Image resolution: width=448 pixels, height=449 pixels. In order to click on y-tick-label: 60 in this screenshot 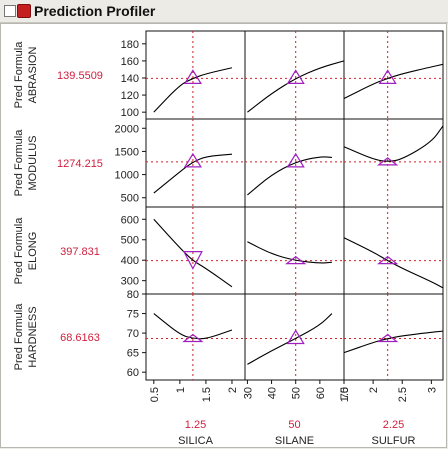, I will do `click(133, 373)`.